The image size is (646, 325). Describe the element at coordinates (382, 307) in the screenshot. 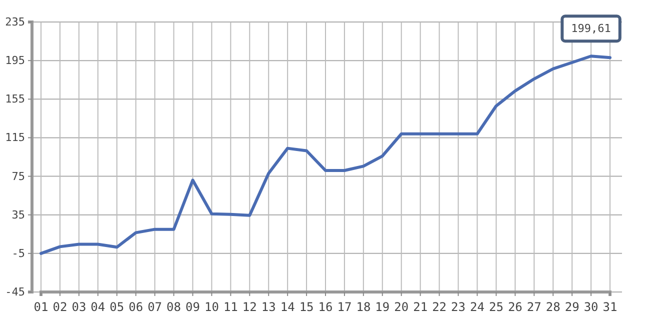

I see `x-tick-label: 19` at that location.